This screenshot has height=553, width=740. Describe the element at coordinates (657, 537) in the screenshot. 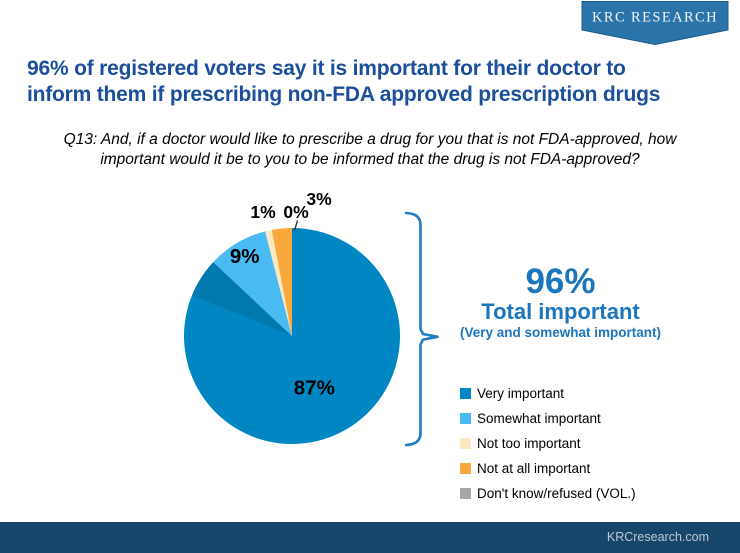

I see `footer-url: KRCresearch.com` at that location.